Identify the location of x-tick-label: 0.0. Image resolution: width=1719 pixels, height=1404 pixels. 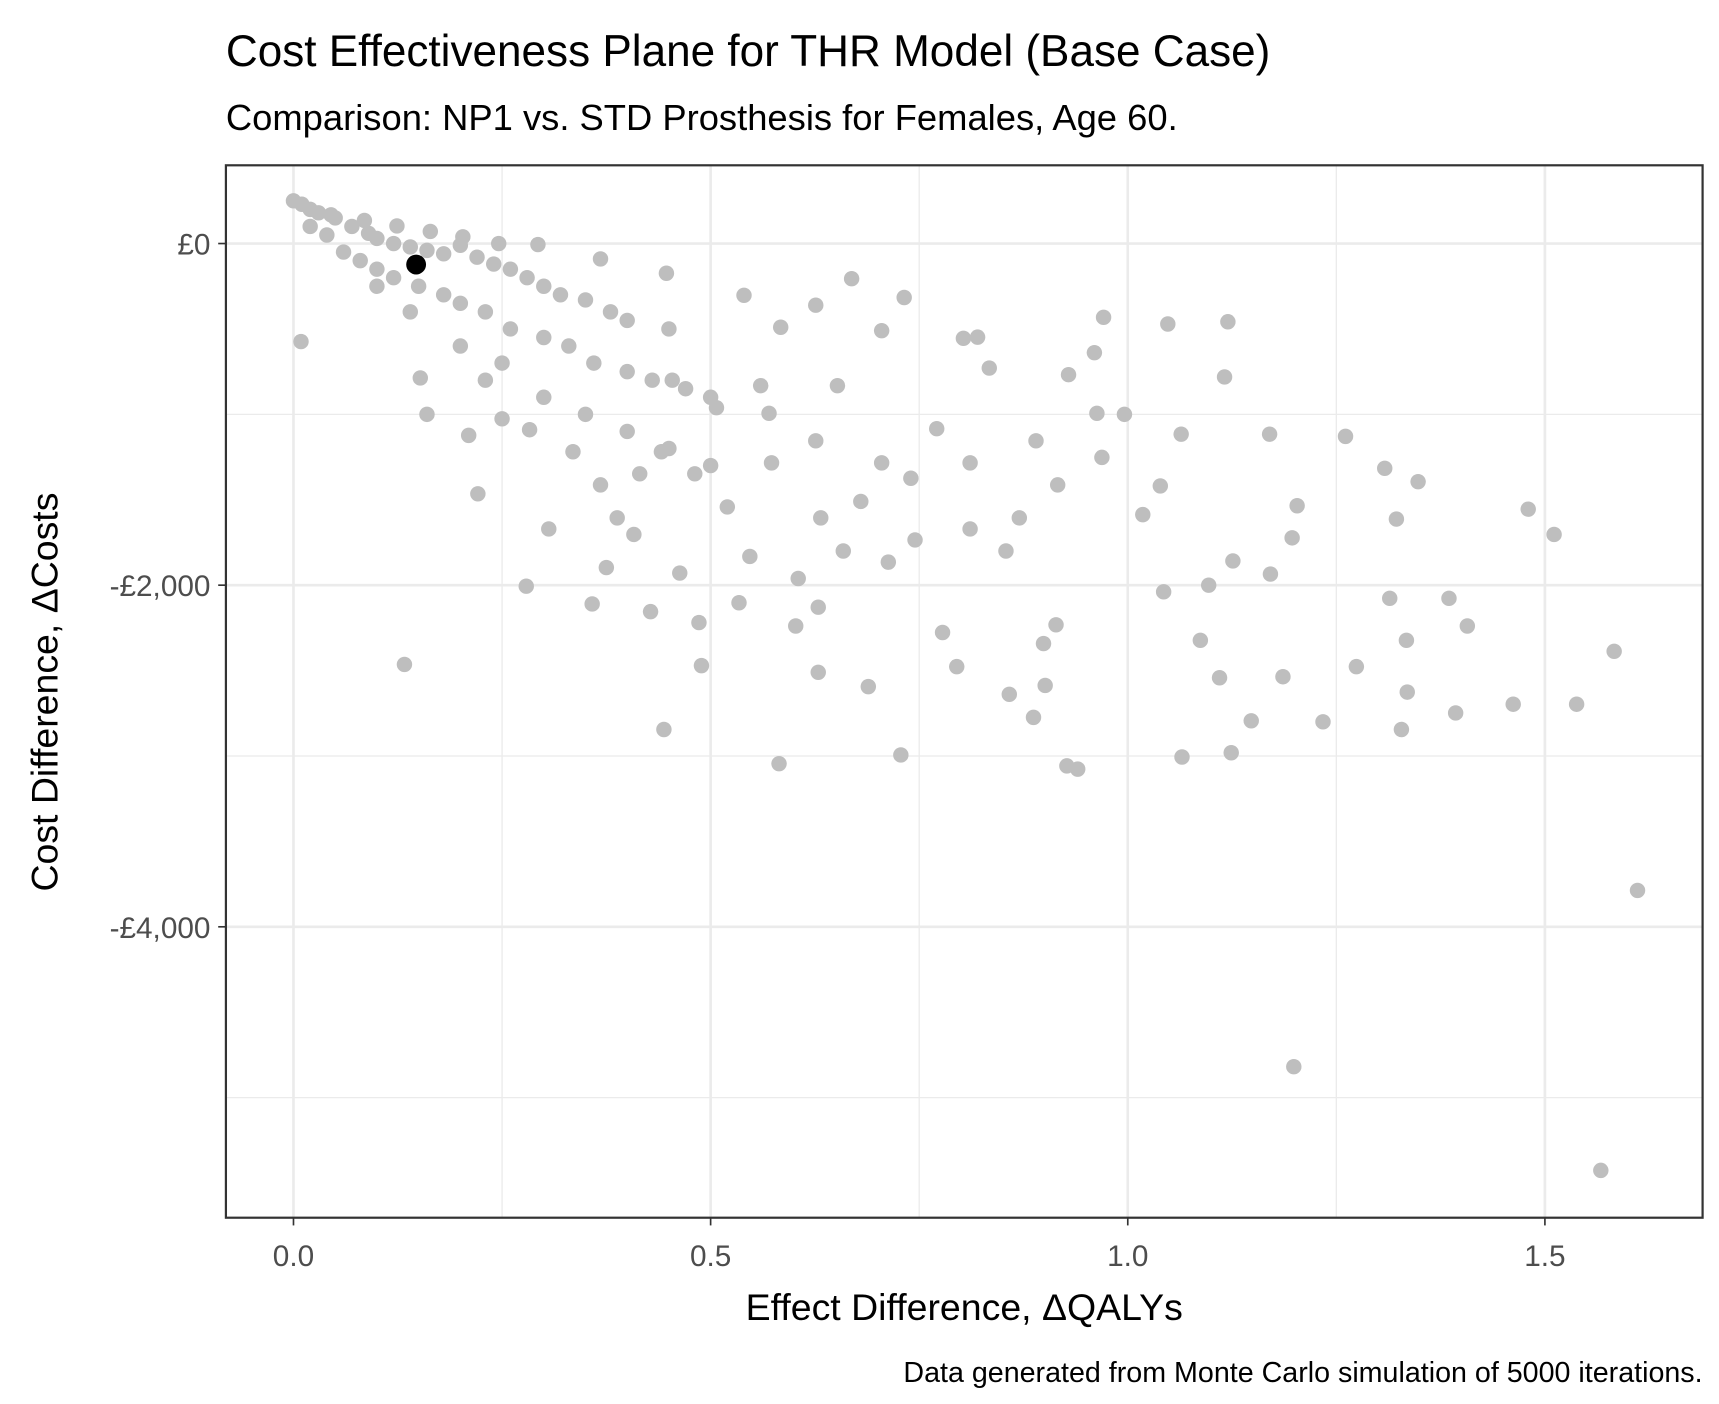
(293, 1256).